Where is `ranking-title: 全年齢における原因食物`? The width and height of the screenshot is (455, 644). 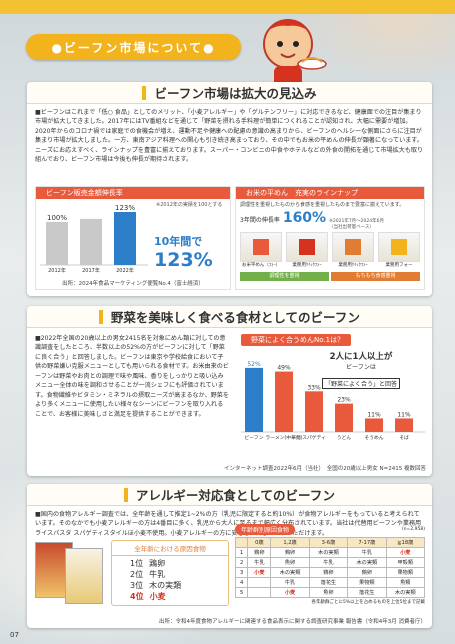 ranking-title: 全年齢における原因食物 is located at coordinates (170, 548).